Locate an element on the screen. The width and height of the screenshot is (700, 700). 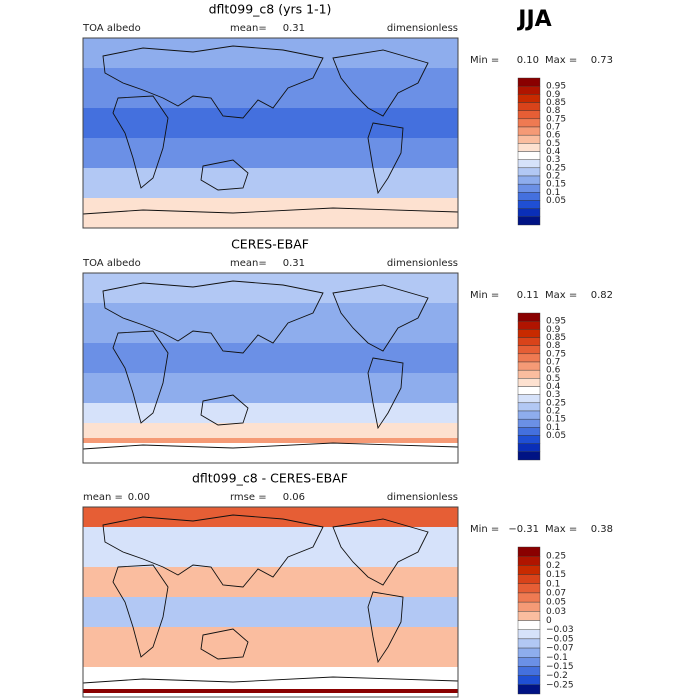
colorbar-label: 0.5 is located at coordinates (553, 144).